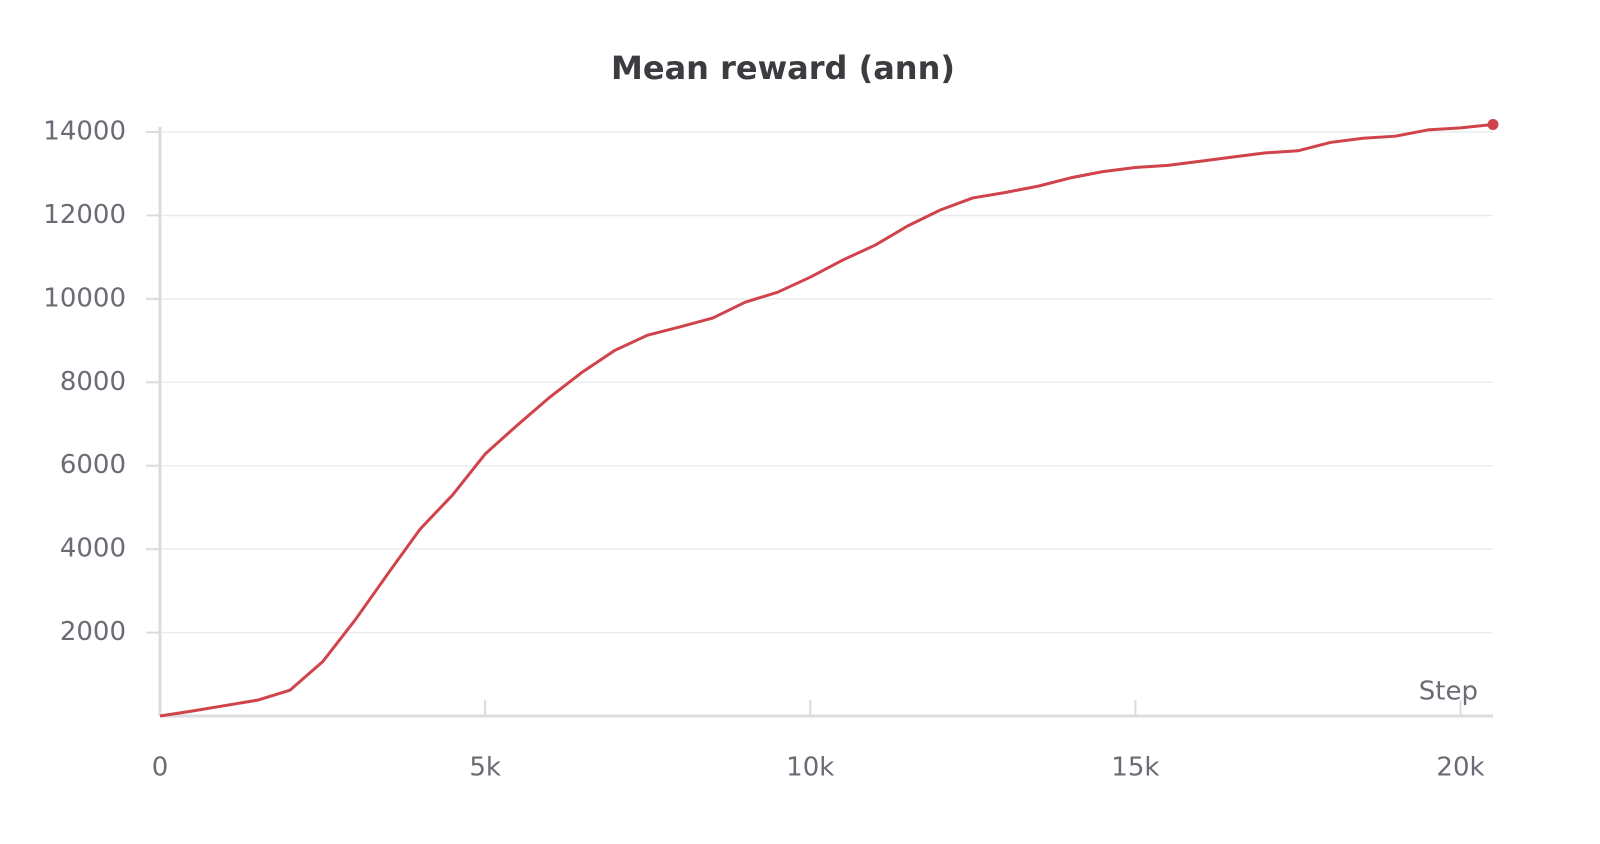  What do you see at coordinates (810, 768) in the screenshot?
I see `x-tick-label: 10k` at bounding box center [810, 768].